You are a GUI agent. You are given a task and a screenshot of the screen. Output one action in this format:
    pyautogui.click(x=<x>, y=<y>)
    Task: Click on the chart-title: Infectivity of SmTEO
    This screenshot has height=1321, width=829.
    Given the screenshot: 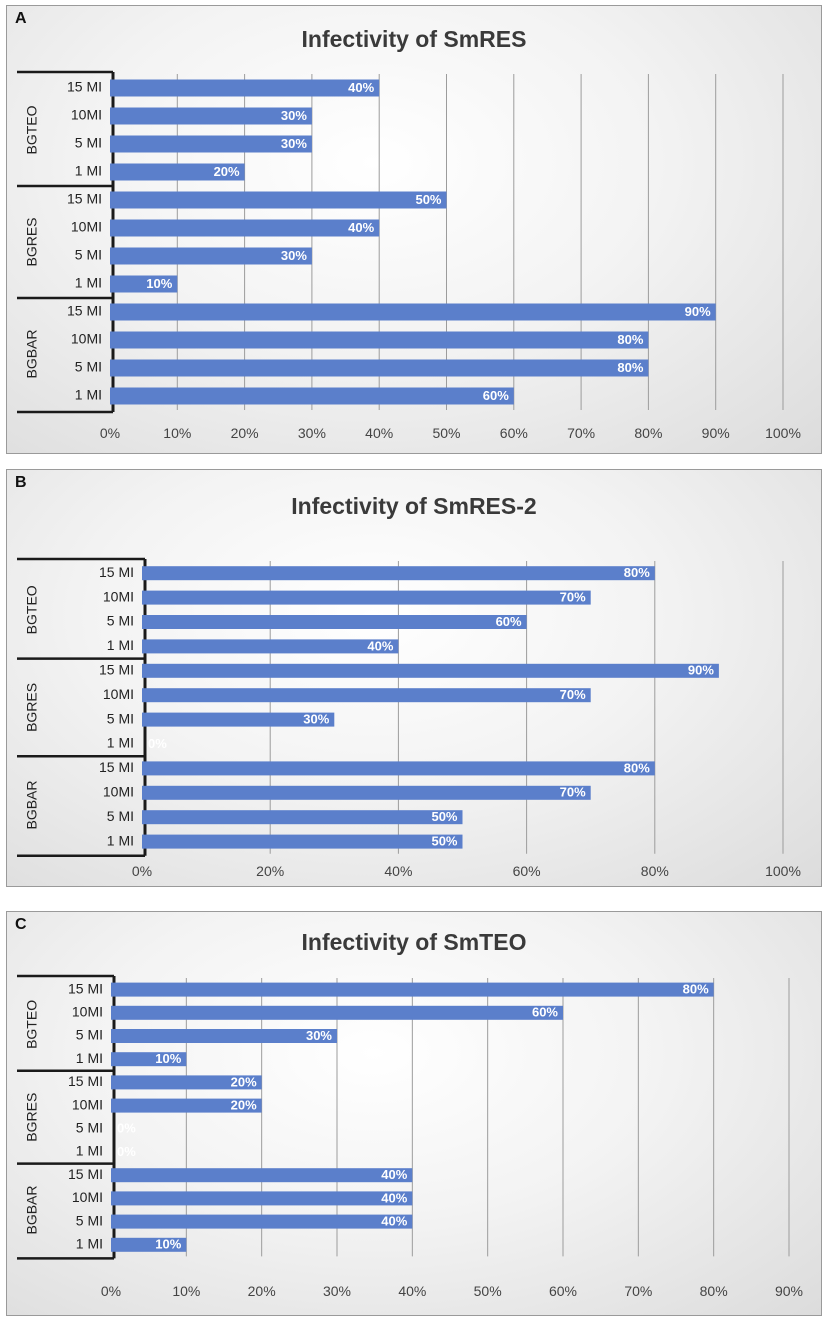 What is the action you would take?
    pyautogui.click(x=414, y=942)
    